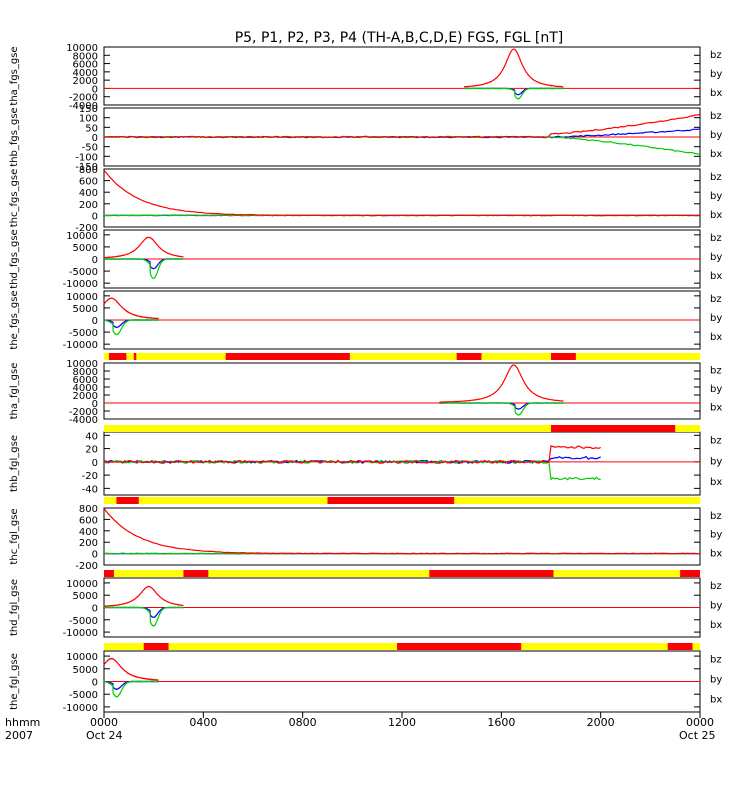  Describe the element at coordinates (365, 682) in the screenshot. I see `panel-the_fgl_gse: 10000 5000 0-5000 -10000 the_fgl_gse bz by bx` at that location.